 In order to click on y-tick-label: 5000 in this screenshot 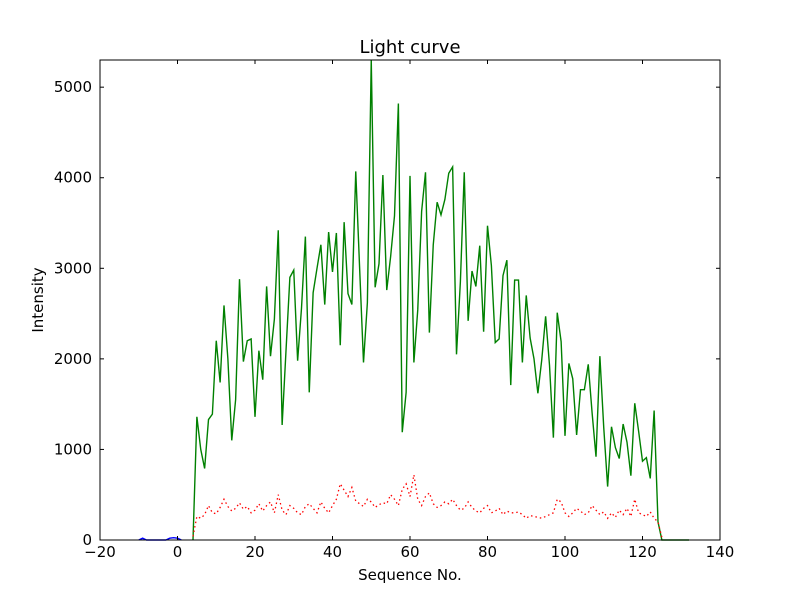, I will do `click(73, 87)`.